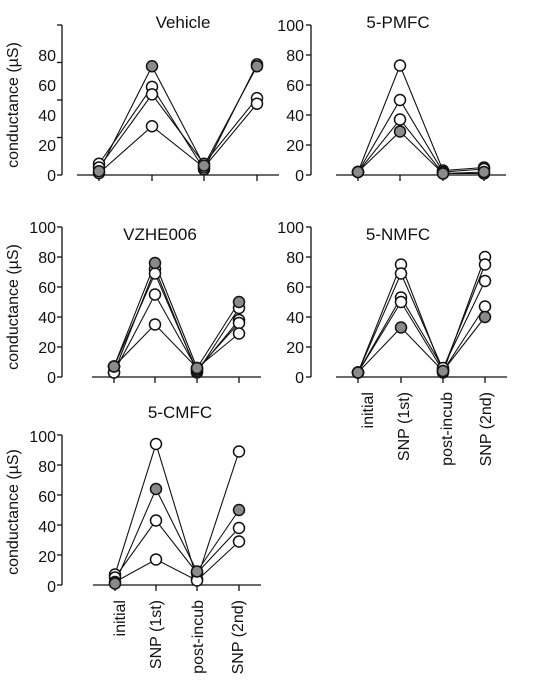 This screenshot has width=533, height=691. What do you see at coordinates (180, 412) in the screenshot?
I see `panel-title: 5-CMFC` at bounding box center [180, 412].